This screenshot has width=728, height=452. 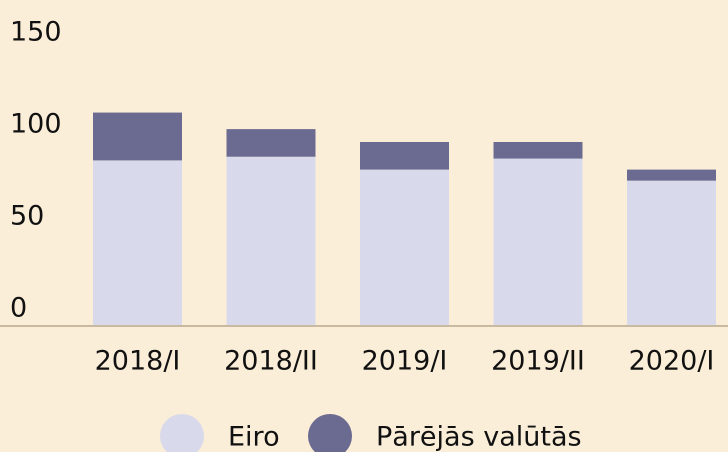 What do you see at coordinates (36, 124) in the screenshot?
I see `y-tick-label: 100` at bounding box center [36, 124].